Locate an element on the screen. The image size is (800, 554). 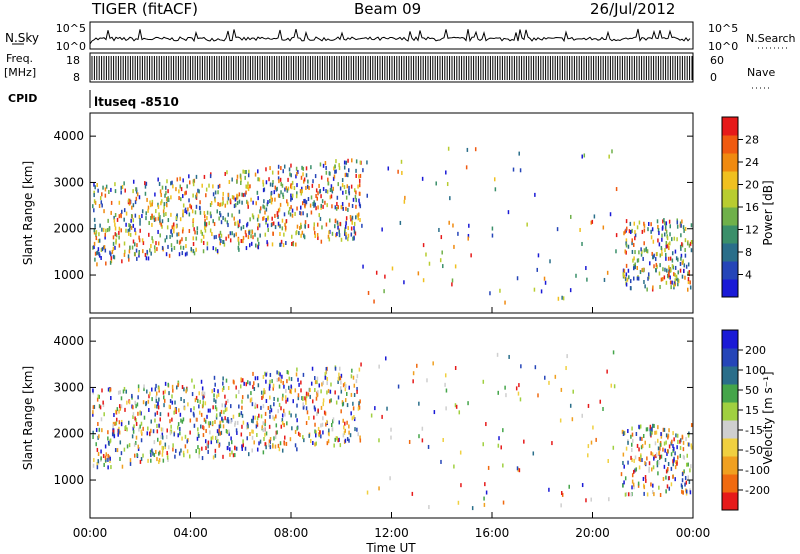
noise-ytick-right-bottom: 10^0 is located at coordinates (723, 46).